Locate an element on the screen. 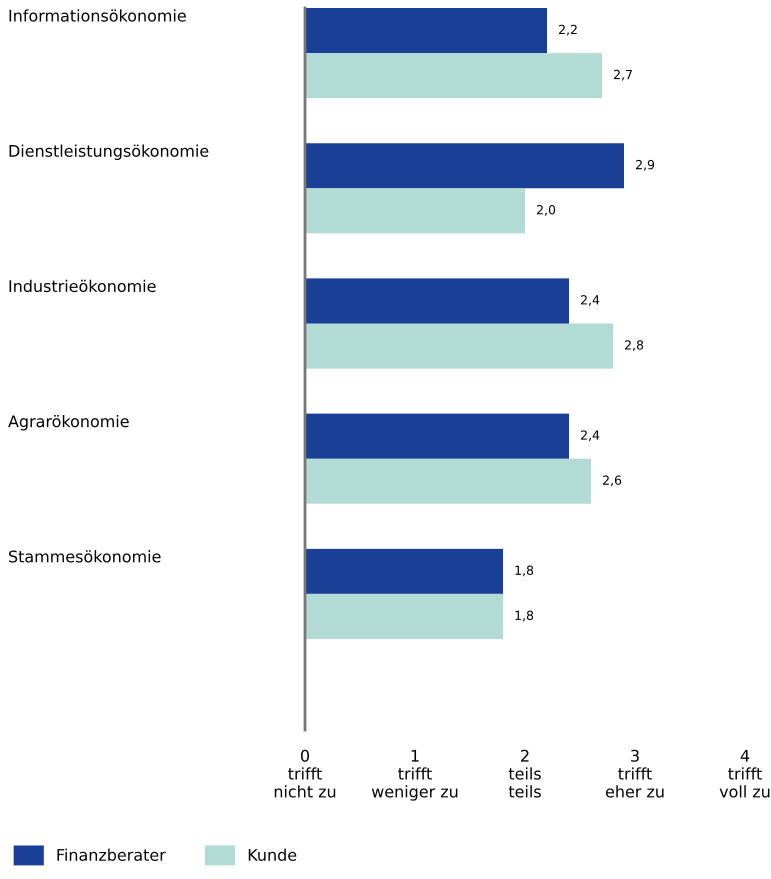  data-label: 2,9 is located at coordinates (645, 165).